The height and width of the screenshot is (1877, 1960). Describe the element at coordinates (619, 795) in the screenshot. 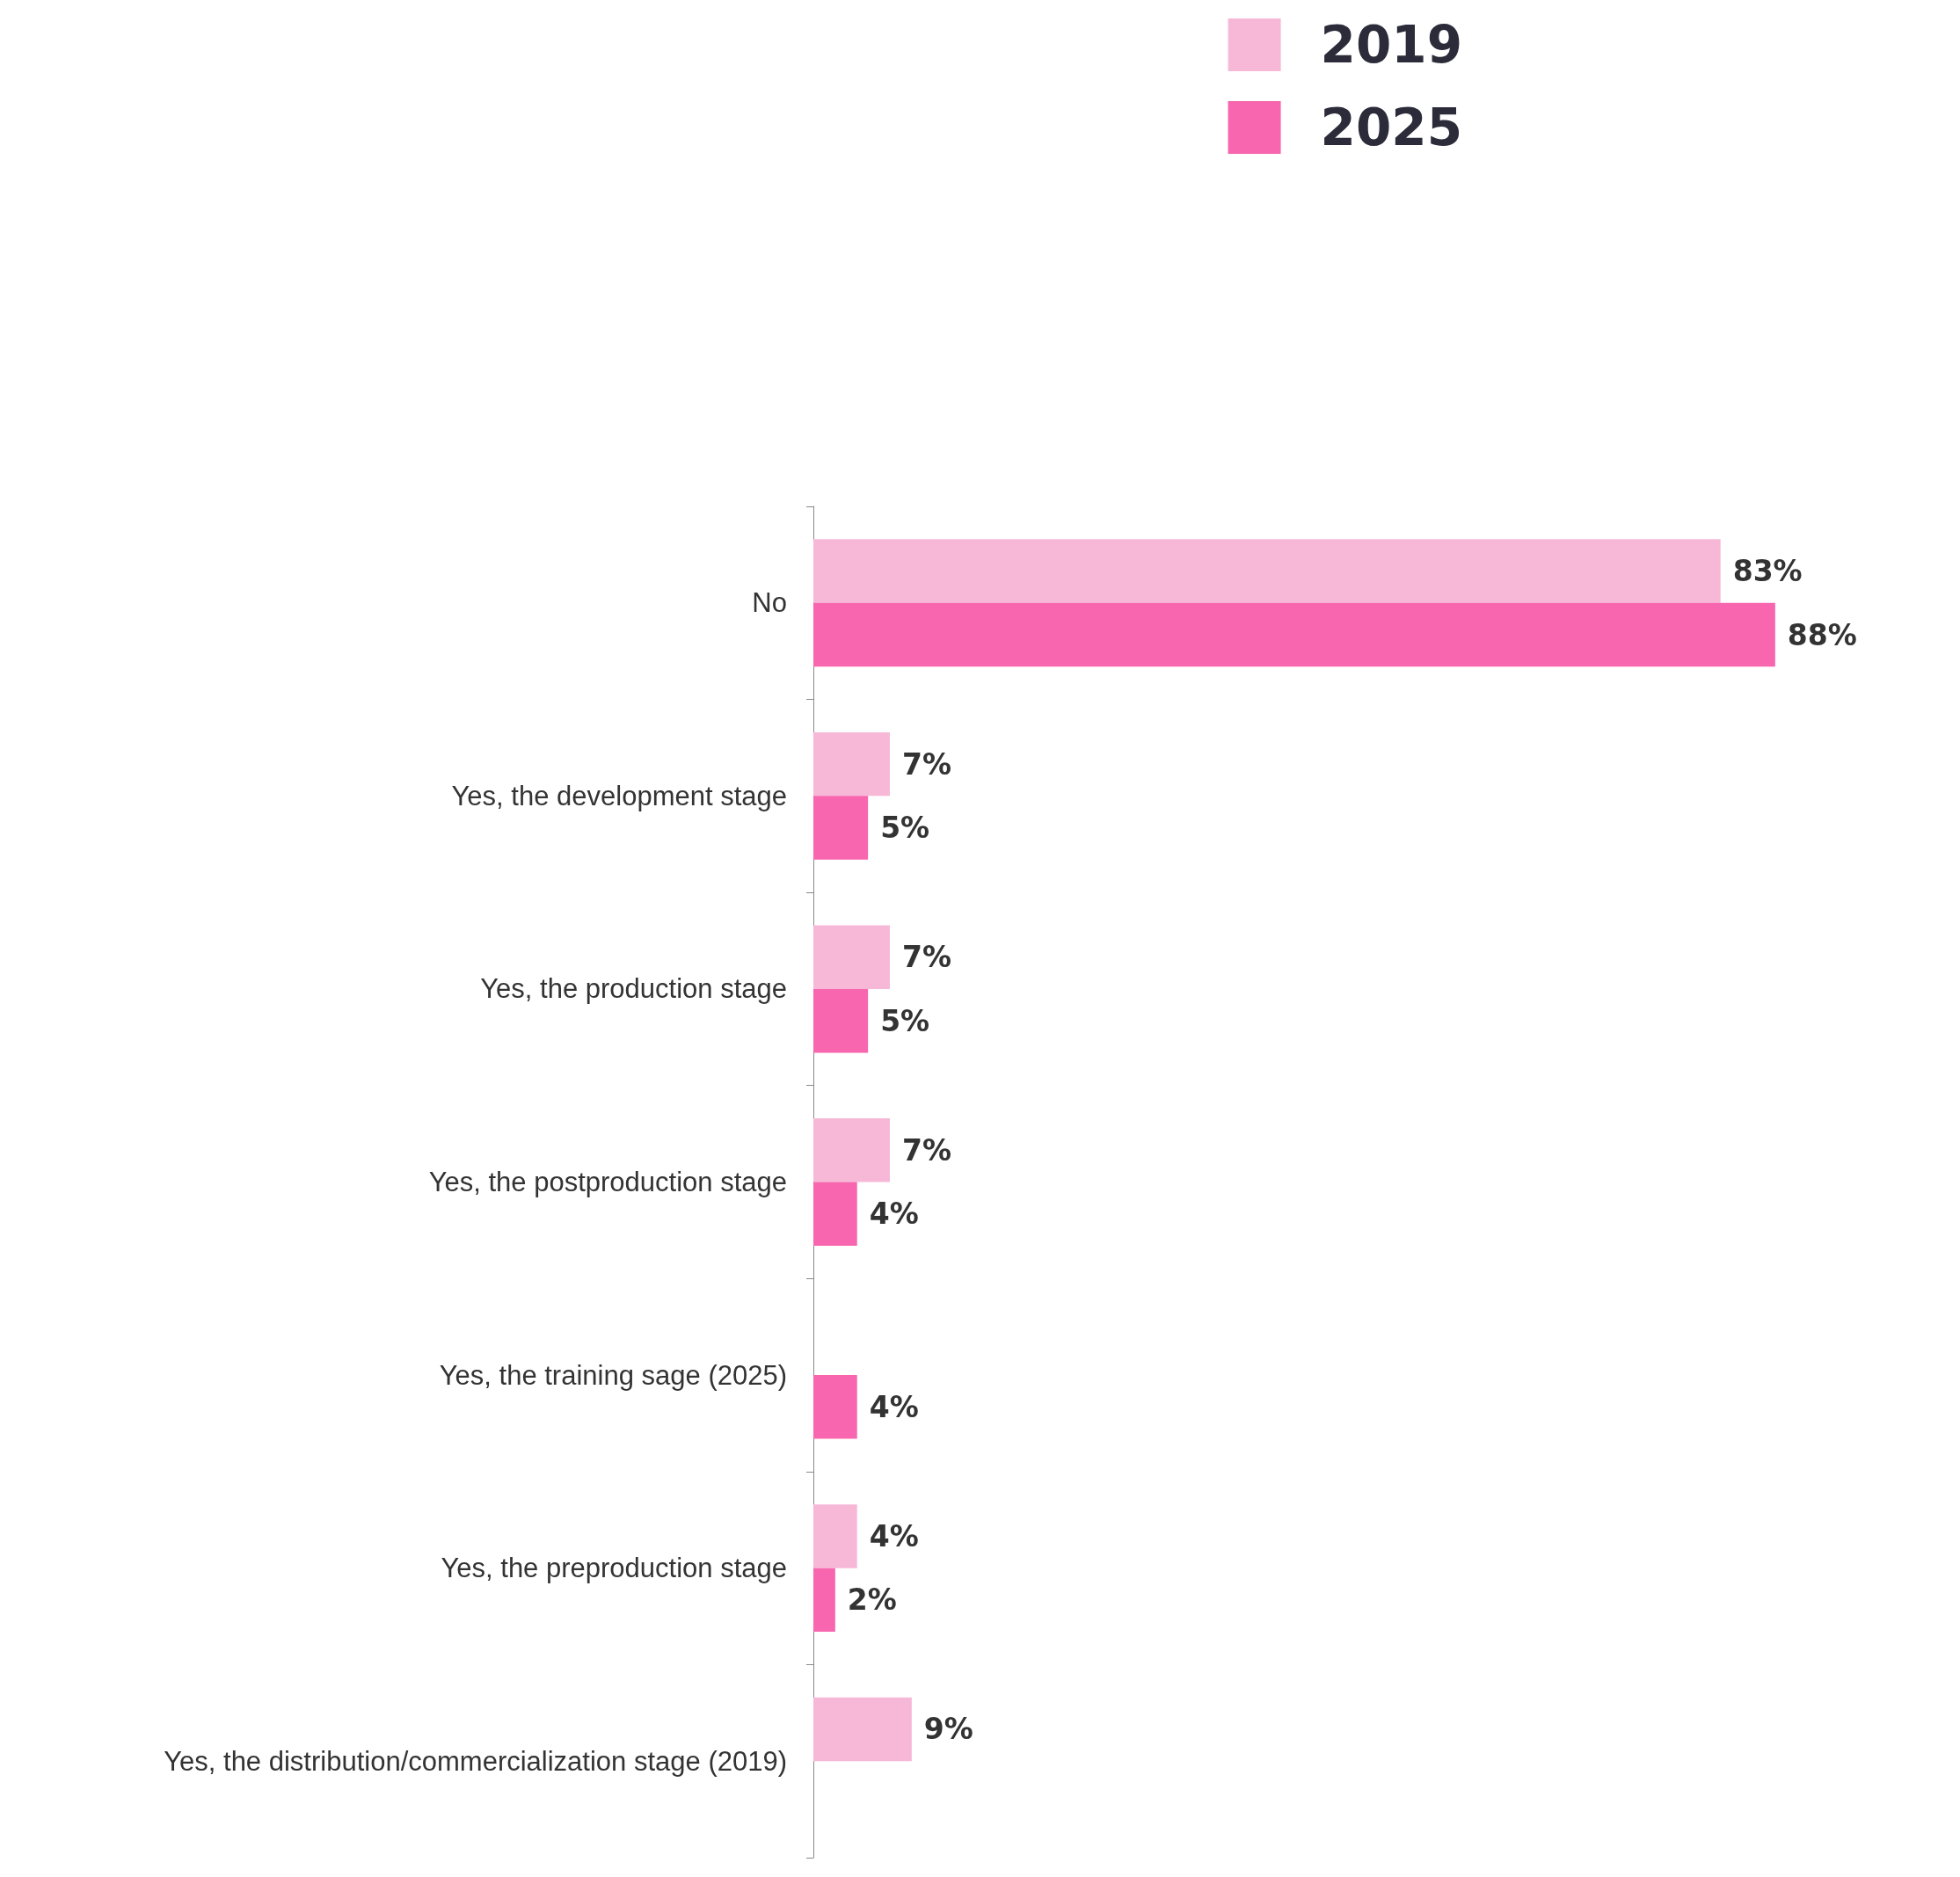

I see `y-tick-label: Yes, the development stage` at that location.